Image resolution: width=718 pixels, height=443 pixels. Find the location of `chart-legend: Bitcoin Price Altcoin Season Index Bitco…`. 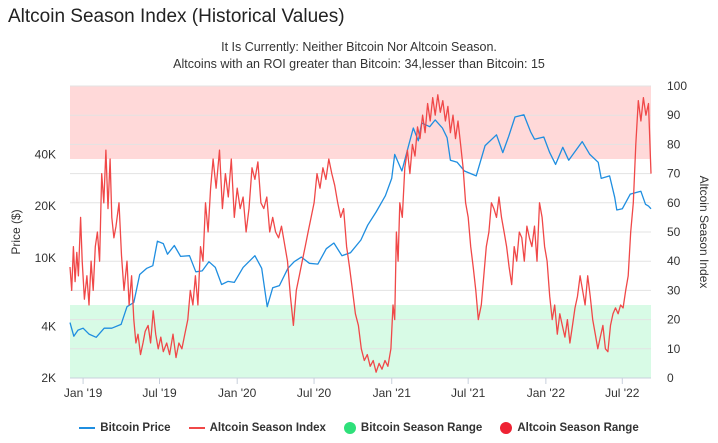

chart-legend: Bitcoin Price Altcoin Season Index Bitco… is located at coordinates (359, 428).